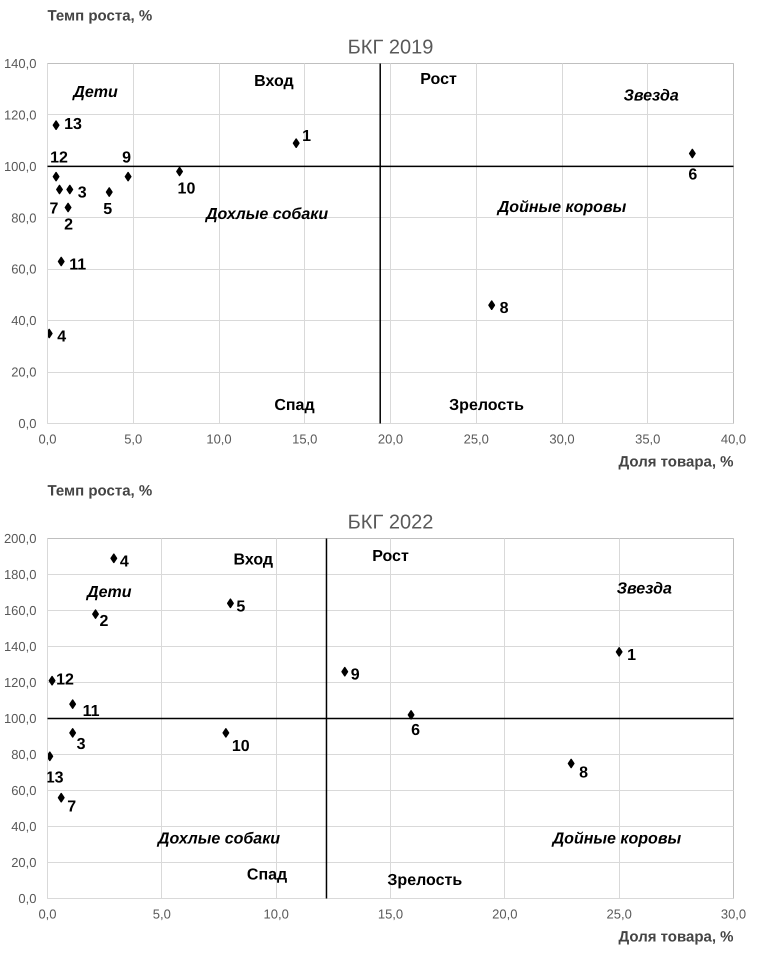 This screenshot has width=773, height=960. I want to click on x-tick-label: 35,0, so click(647, 439).